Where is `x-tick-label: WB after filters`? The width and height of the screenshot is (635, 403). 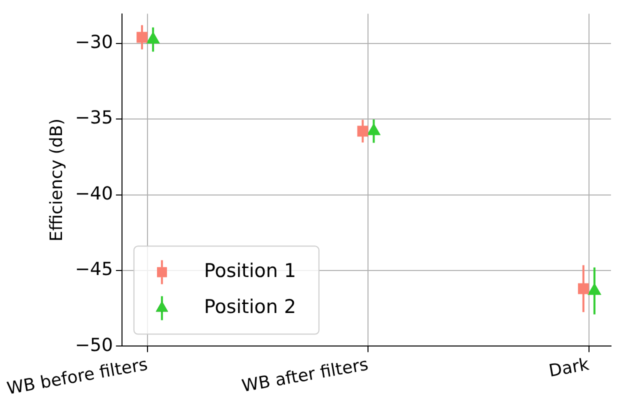 x-tick-label: WB after filters is located at coordinates (305, 375).